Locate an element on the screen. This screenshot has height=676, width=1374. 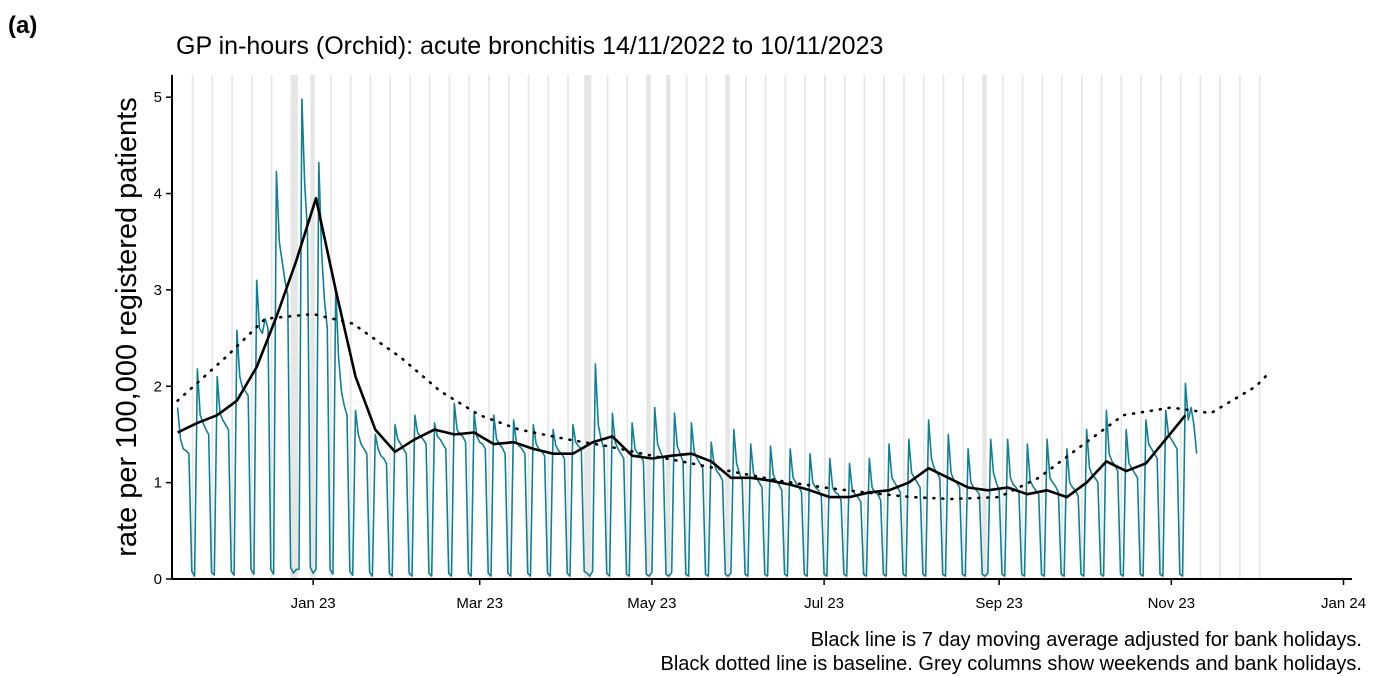
y-tick-label: 2 is located at coordinates (158, 386).